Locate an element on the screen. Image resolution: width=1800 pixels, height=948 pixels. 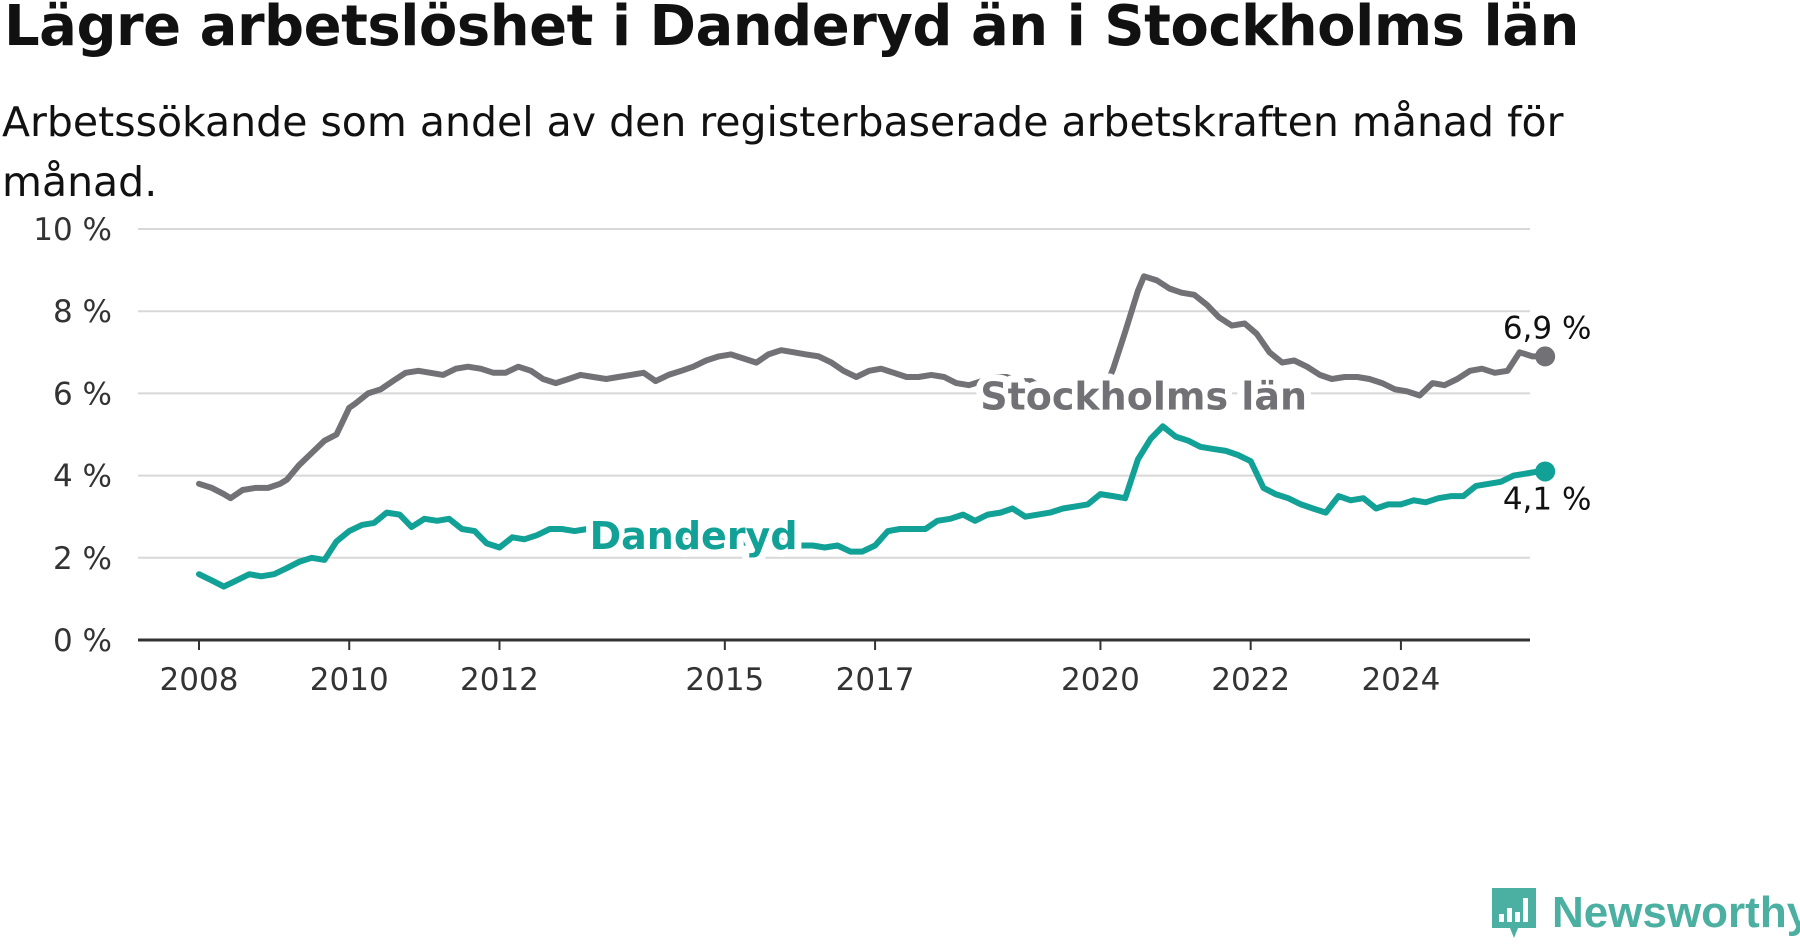
end-value-label-danderyd: 4,1 % is located at coordinates (1547, 499).